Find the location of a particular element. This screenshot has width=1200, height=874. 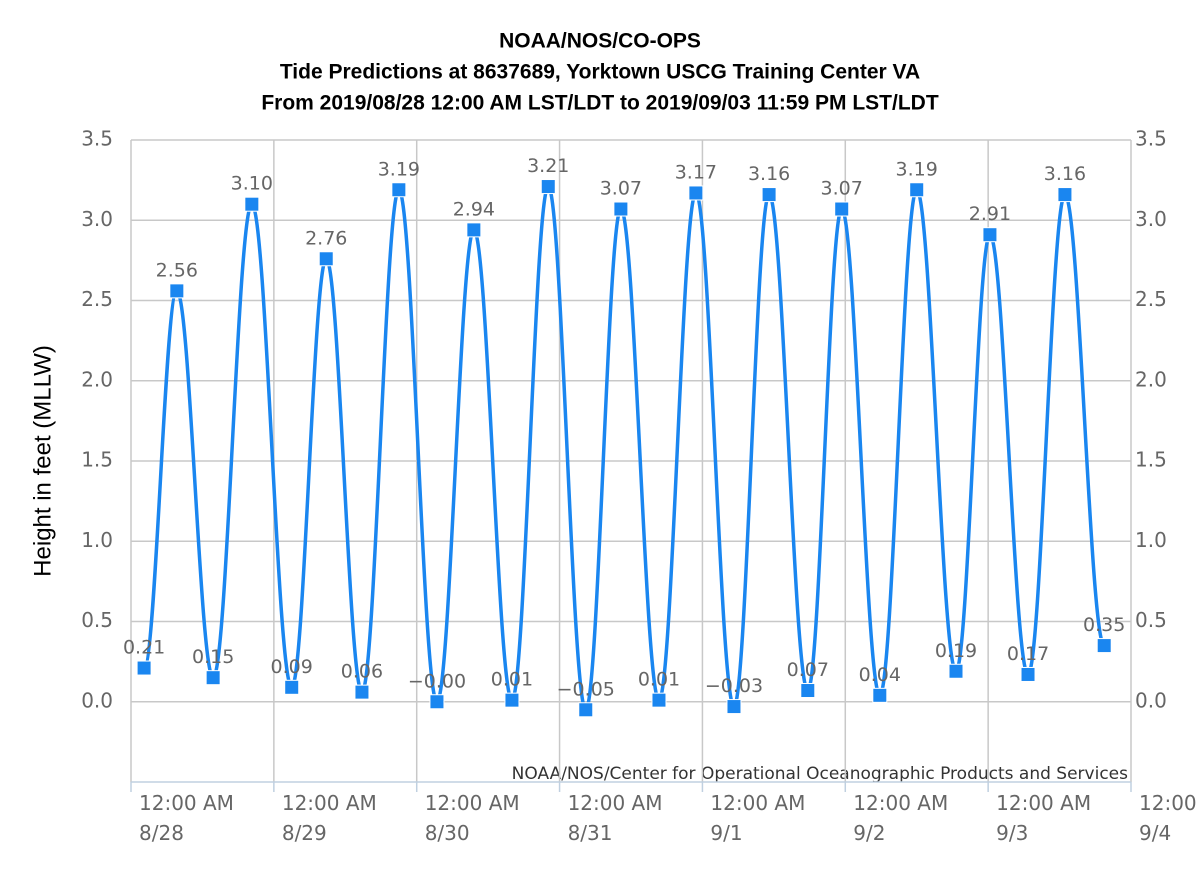

x-tick-label: 12:00 AM 9/2 is located at coordinates (900, 818).